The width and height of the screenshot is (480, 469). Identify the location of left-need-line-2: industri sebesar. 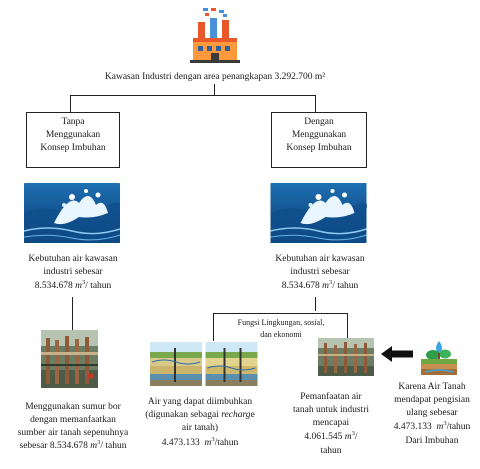
(73, 272).